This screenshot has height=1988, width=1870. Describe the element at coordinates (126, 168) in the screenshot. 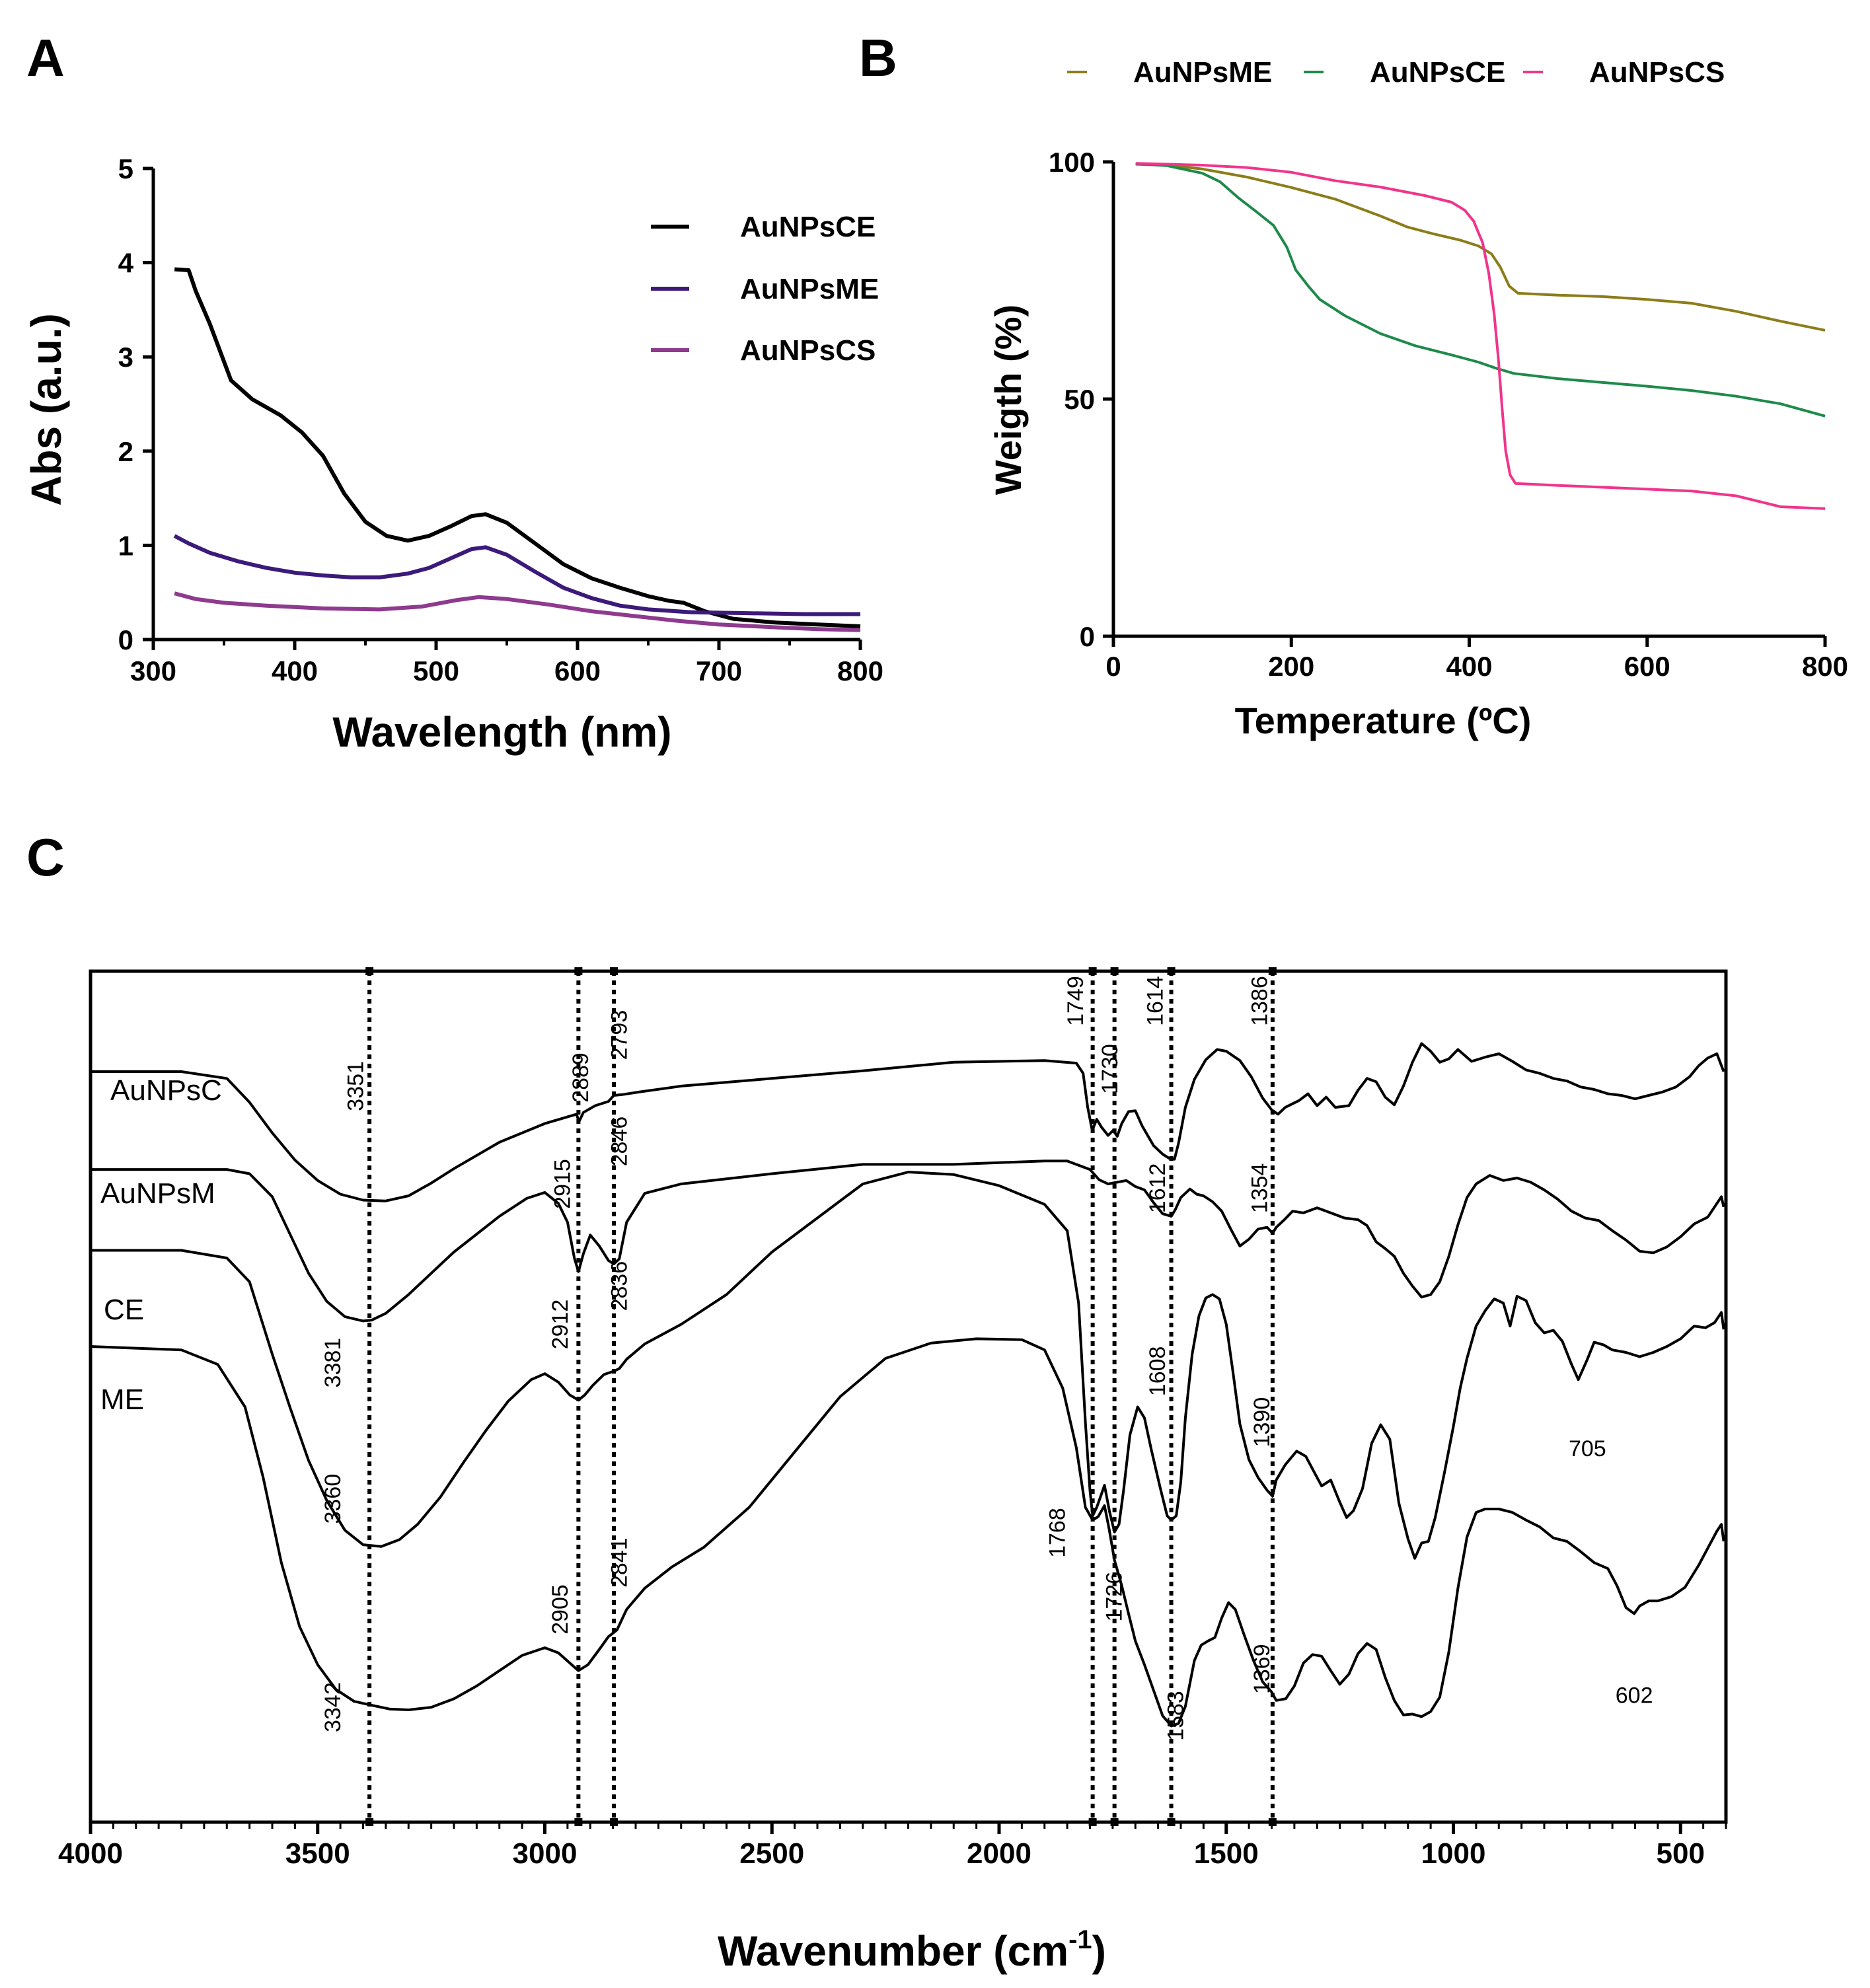

I see `uv-vis-y-tick-label: 5` at that location.